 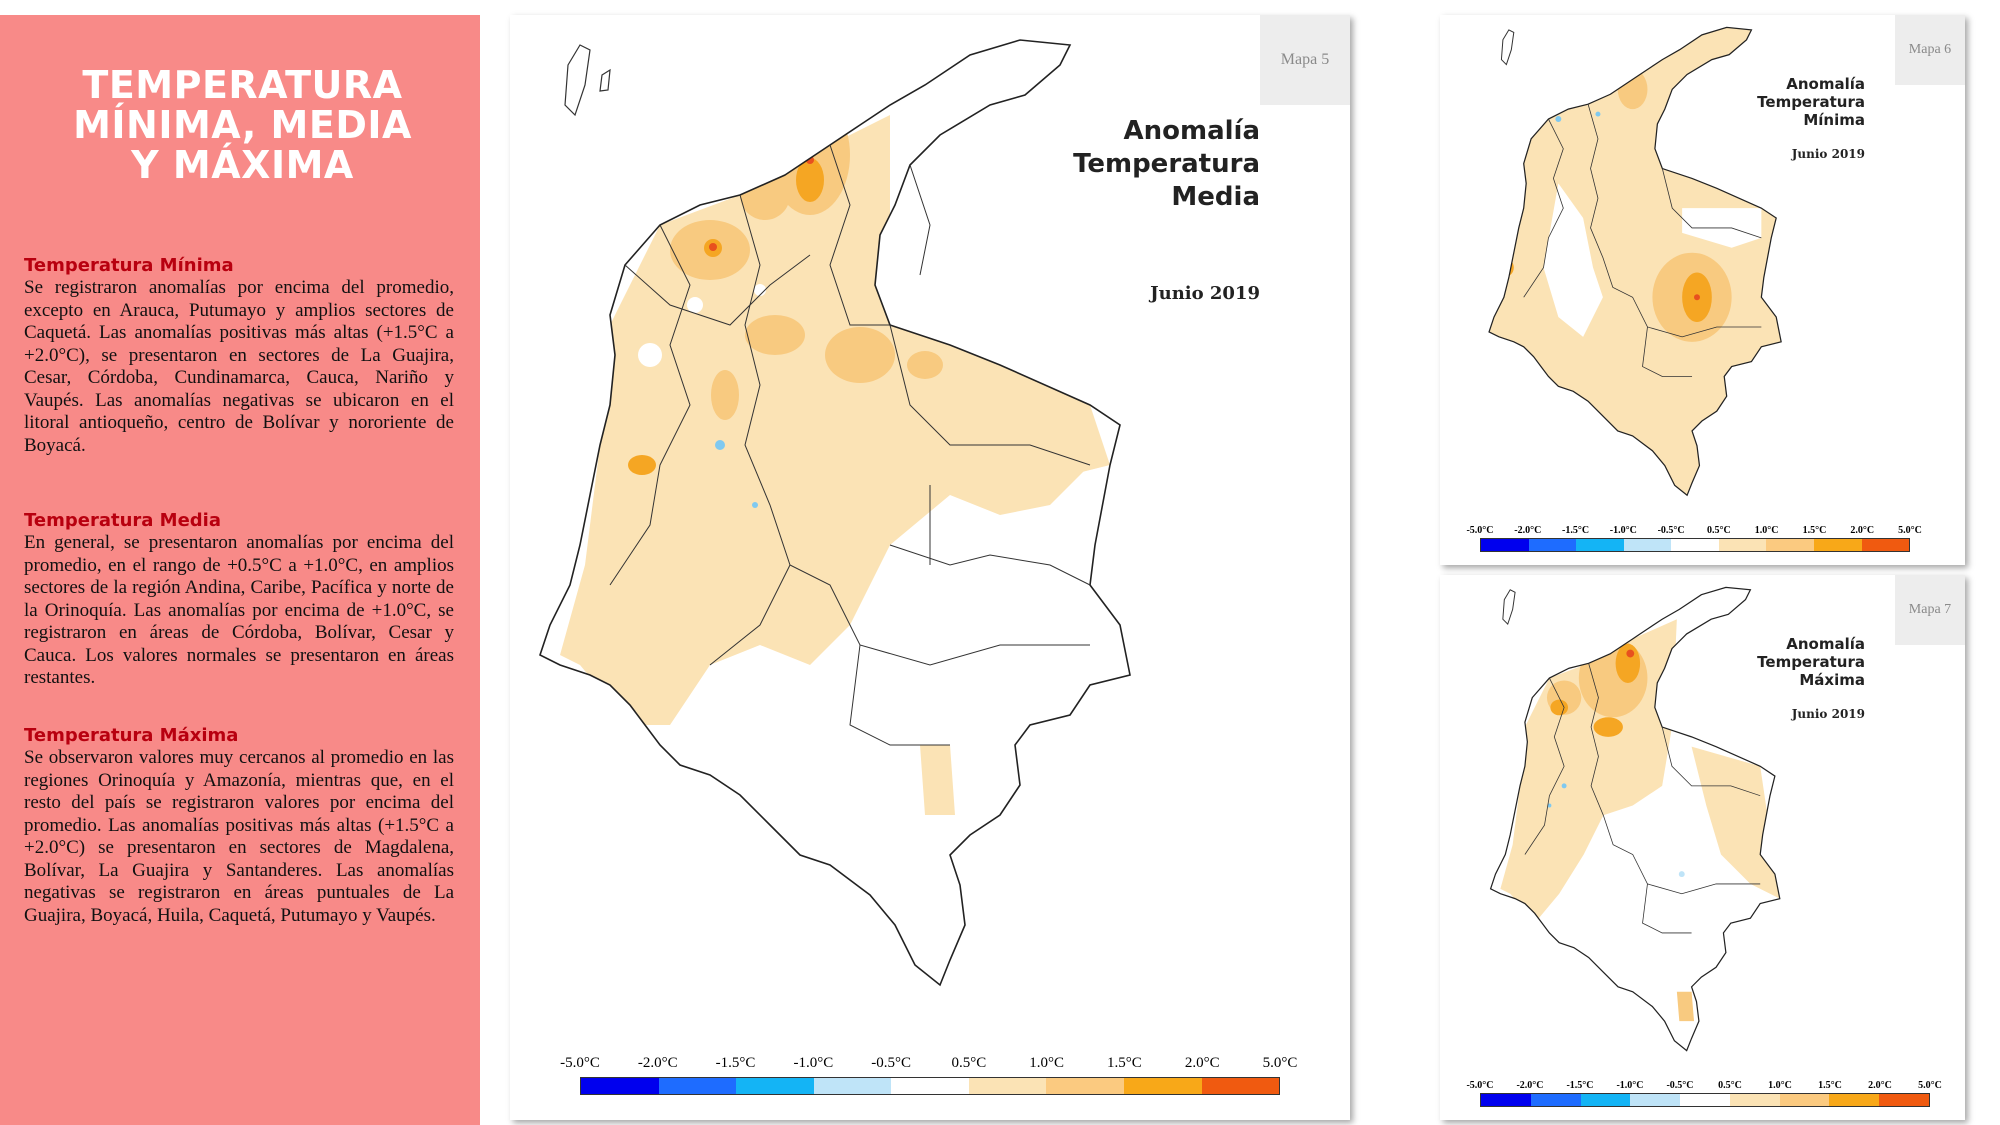 I want to click on map-title-media: Anomalía Temperatura Media, so click(x=1135, y=164).